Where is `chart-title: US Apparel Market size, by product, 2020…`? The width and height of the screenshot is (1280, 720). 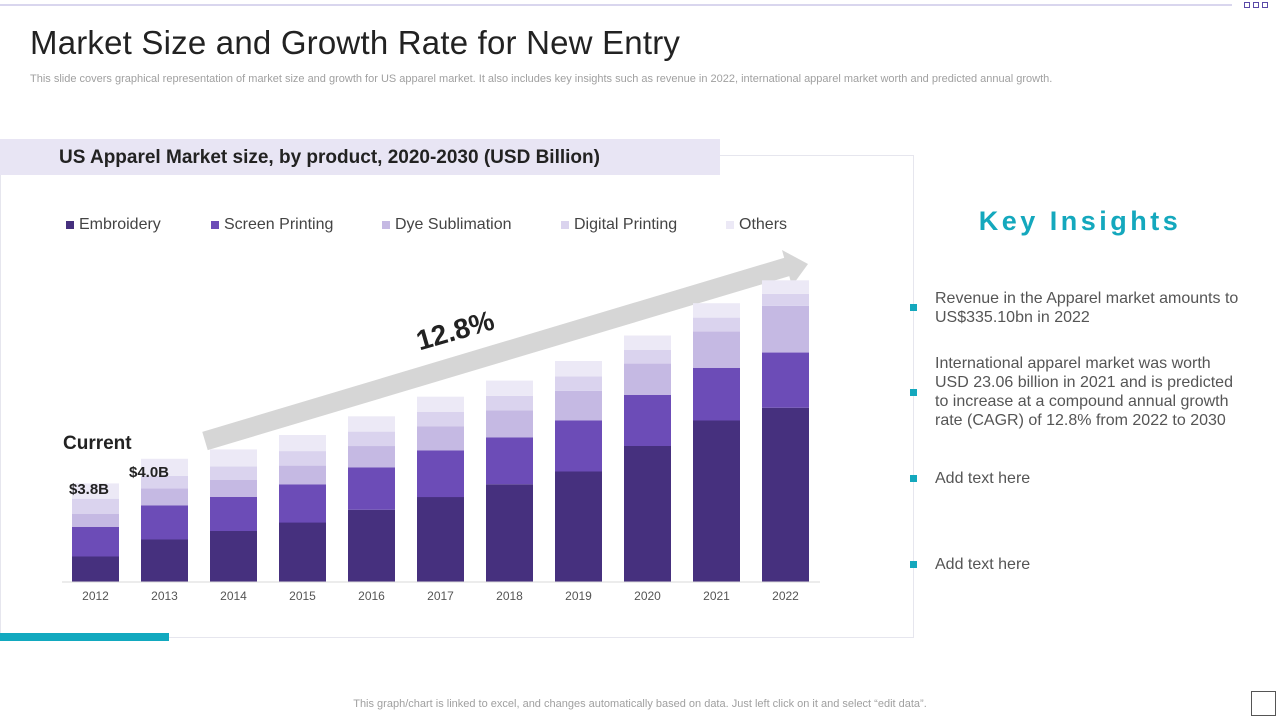
chart-title: US Apparel Market size, by product, 2020… is located at coordinates (329, 157).